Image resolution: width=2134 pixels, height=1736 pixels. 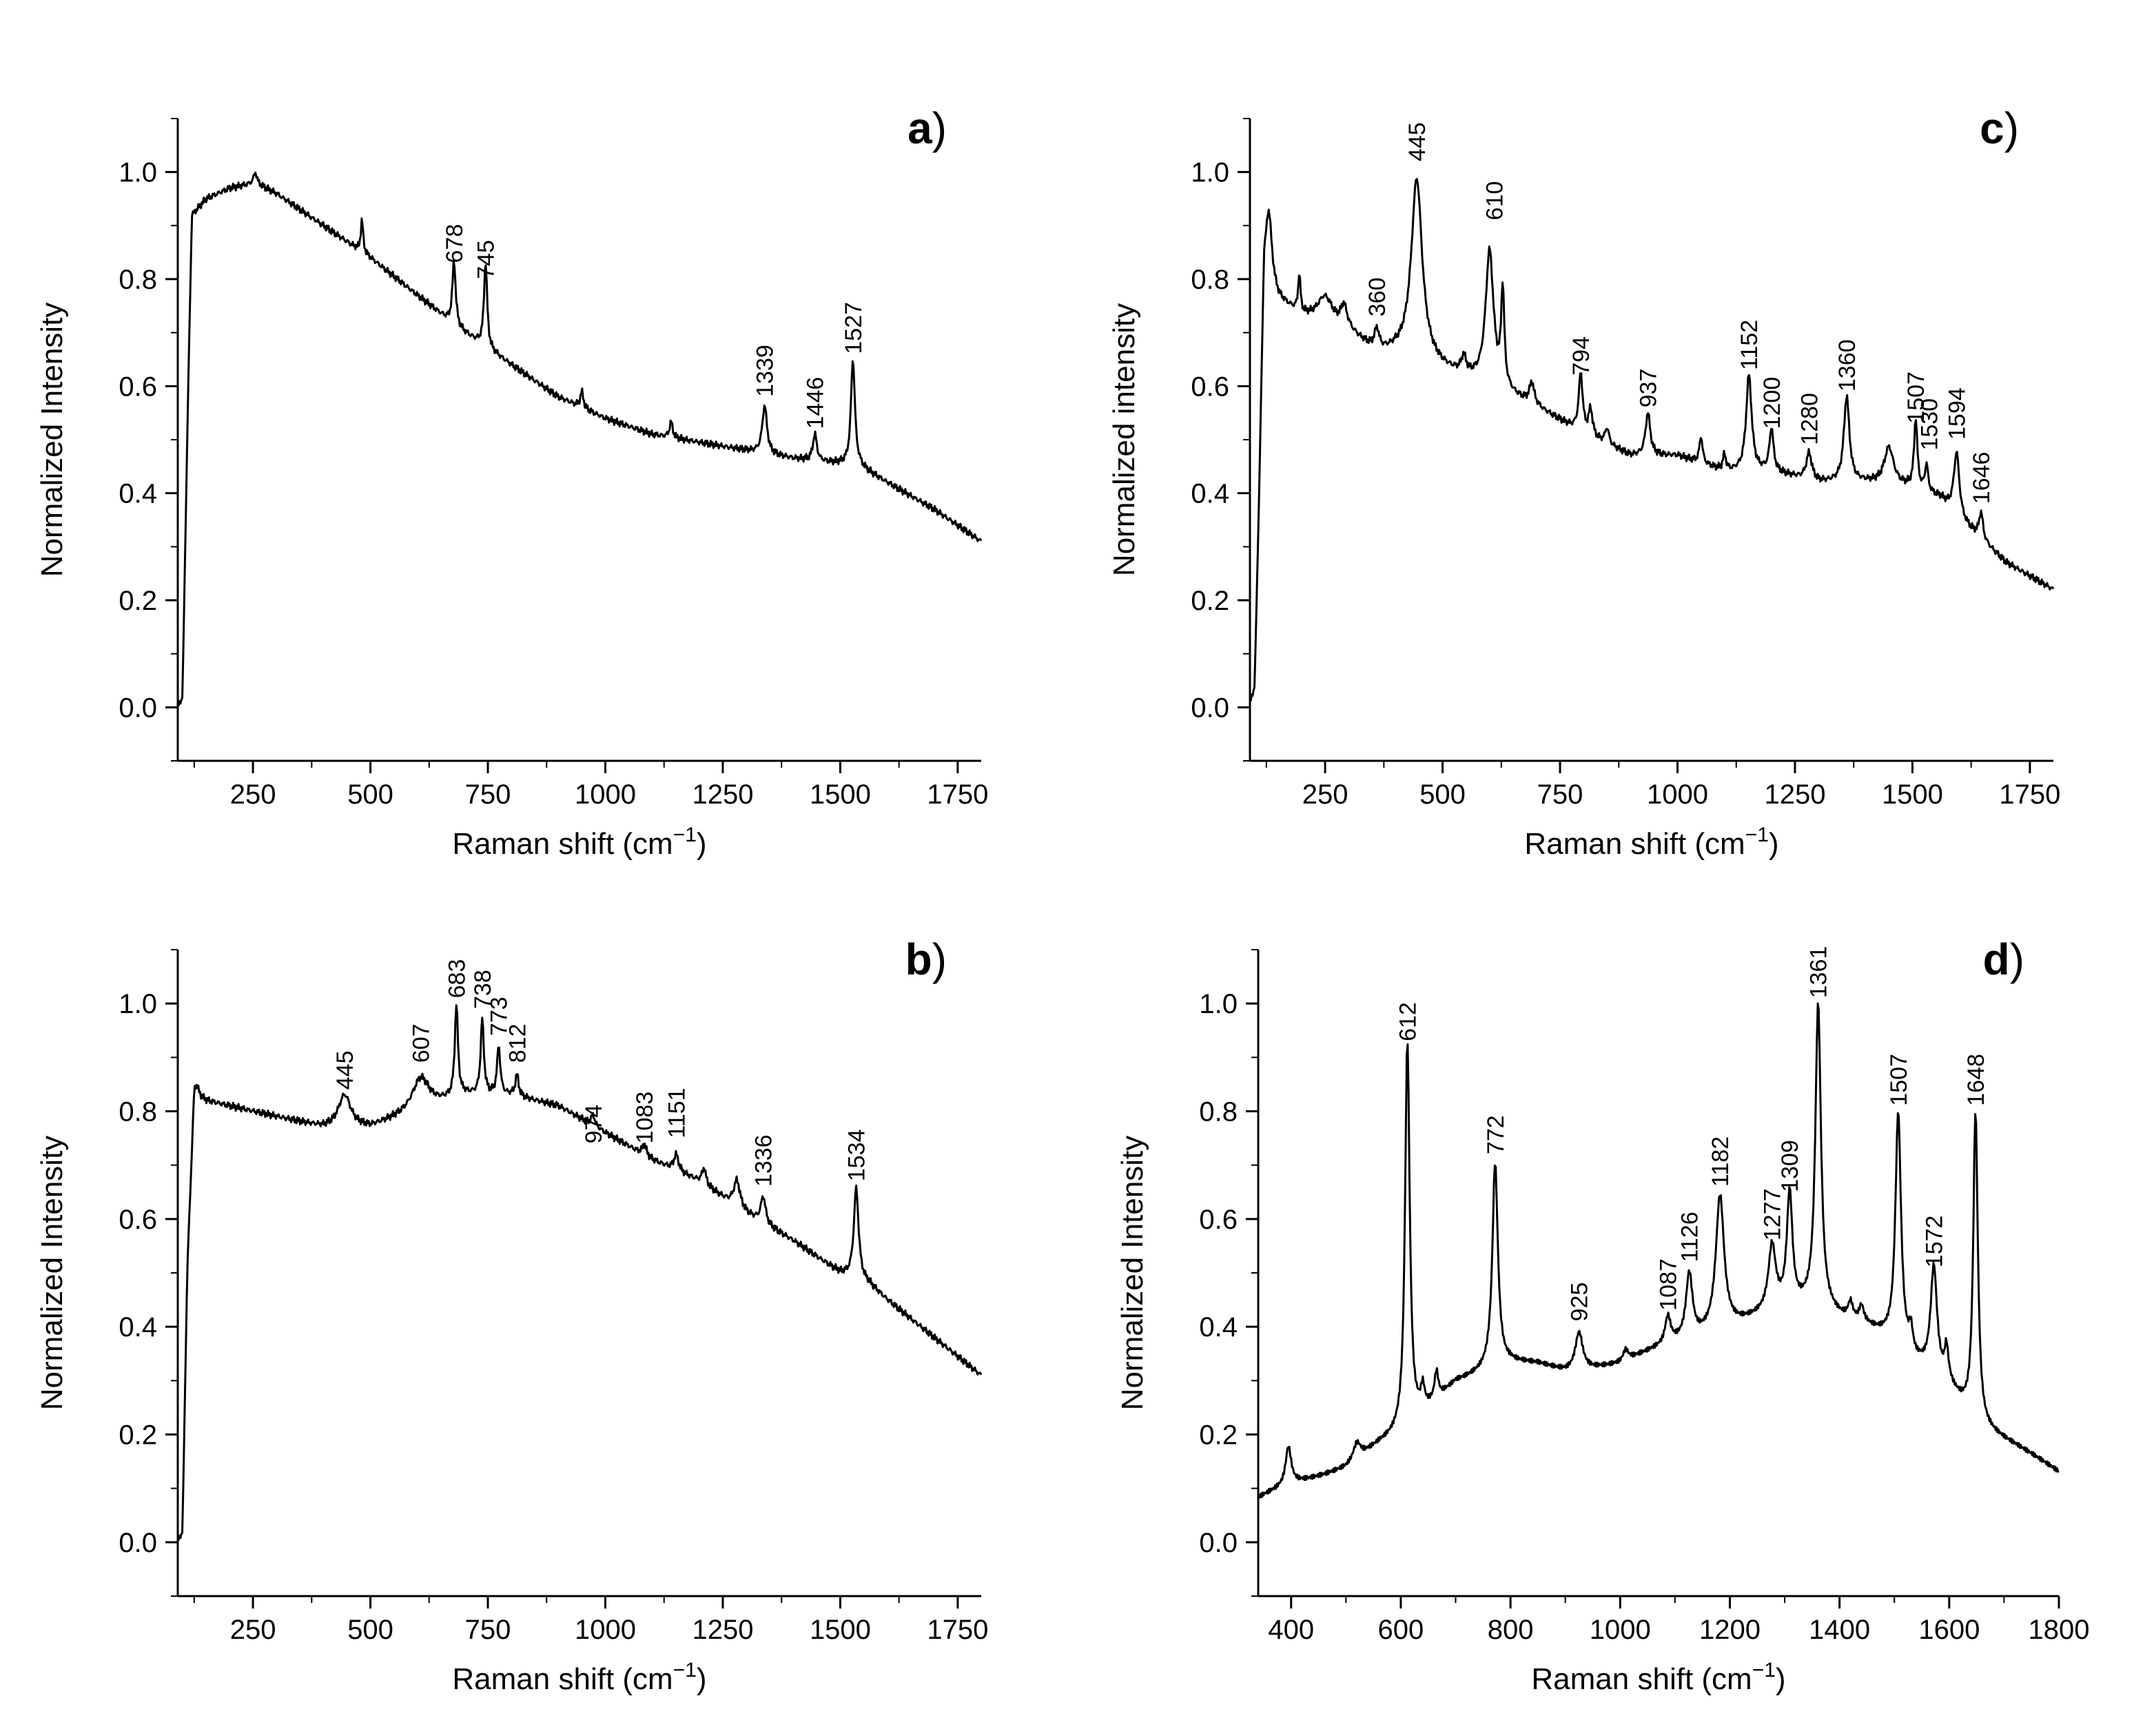 I want to click on peak-label: 1280, so click(x=1810, y=419).